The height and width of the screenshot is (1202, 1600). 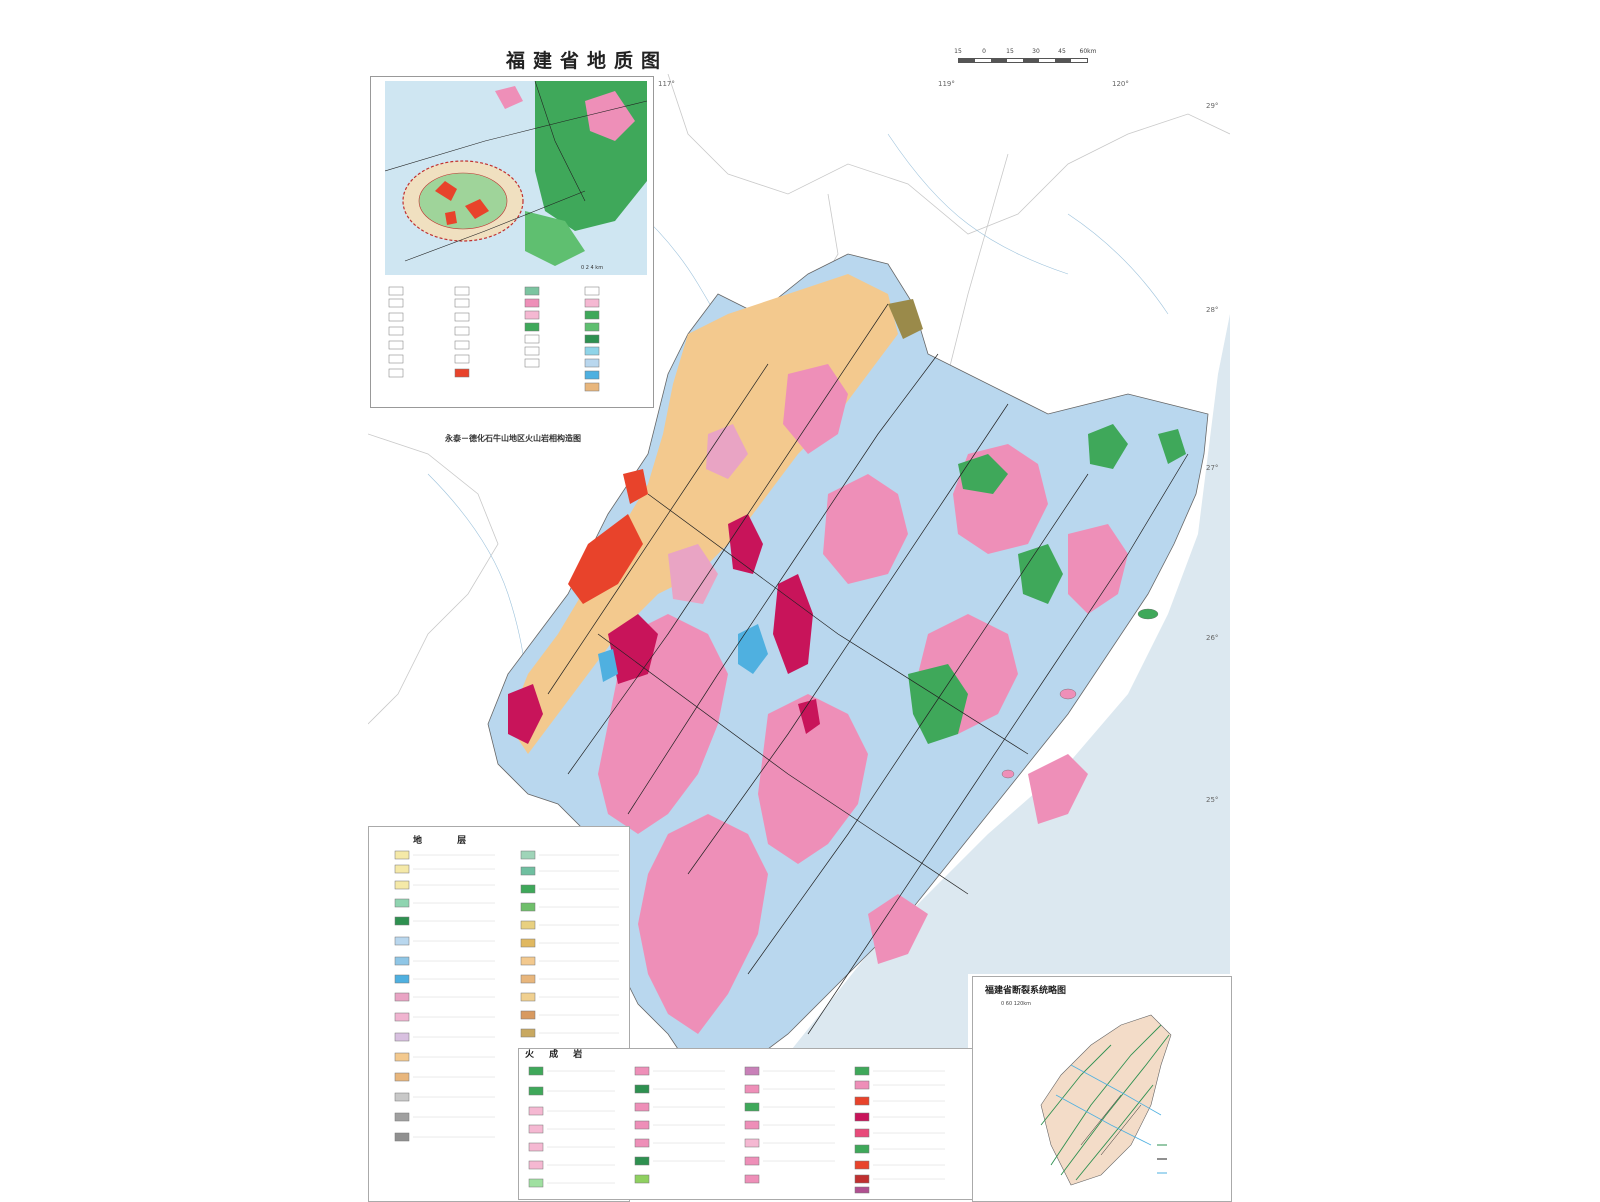 What do you see at coordinates (666, 84) in the screenshot?
I see `longitude-label: 117°` at bounding box center [666, 84].